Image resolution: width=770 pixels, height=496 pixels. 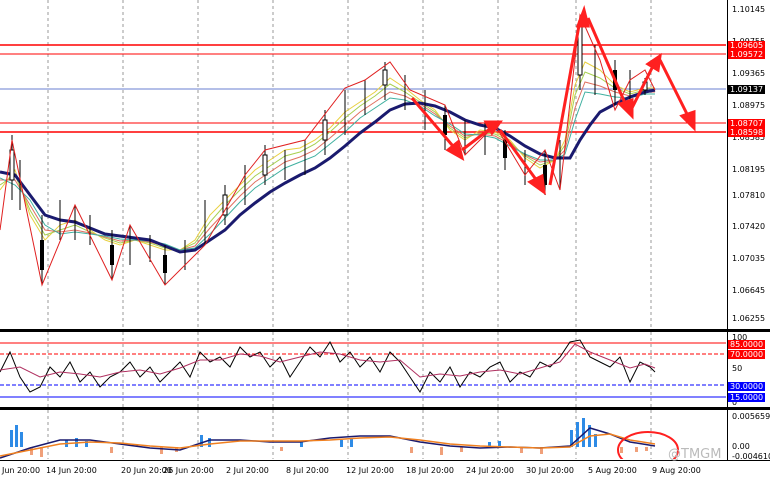 I want to click on rsi-axis: 100 50 0 85.0000 70.0000 30.0000 15.0000, so click(x=748, y=369).